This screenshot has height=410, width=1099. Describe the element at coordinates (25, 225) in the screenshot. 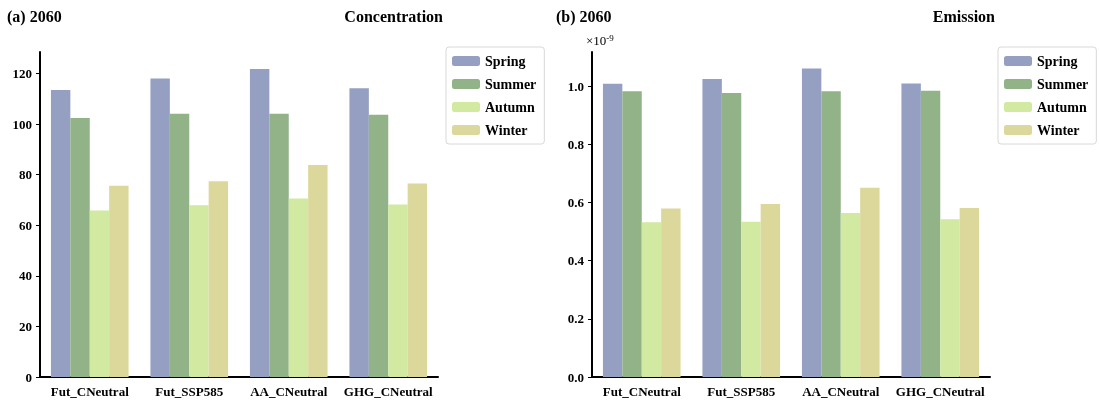

I see `y-tick-label: 60` at that location.